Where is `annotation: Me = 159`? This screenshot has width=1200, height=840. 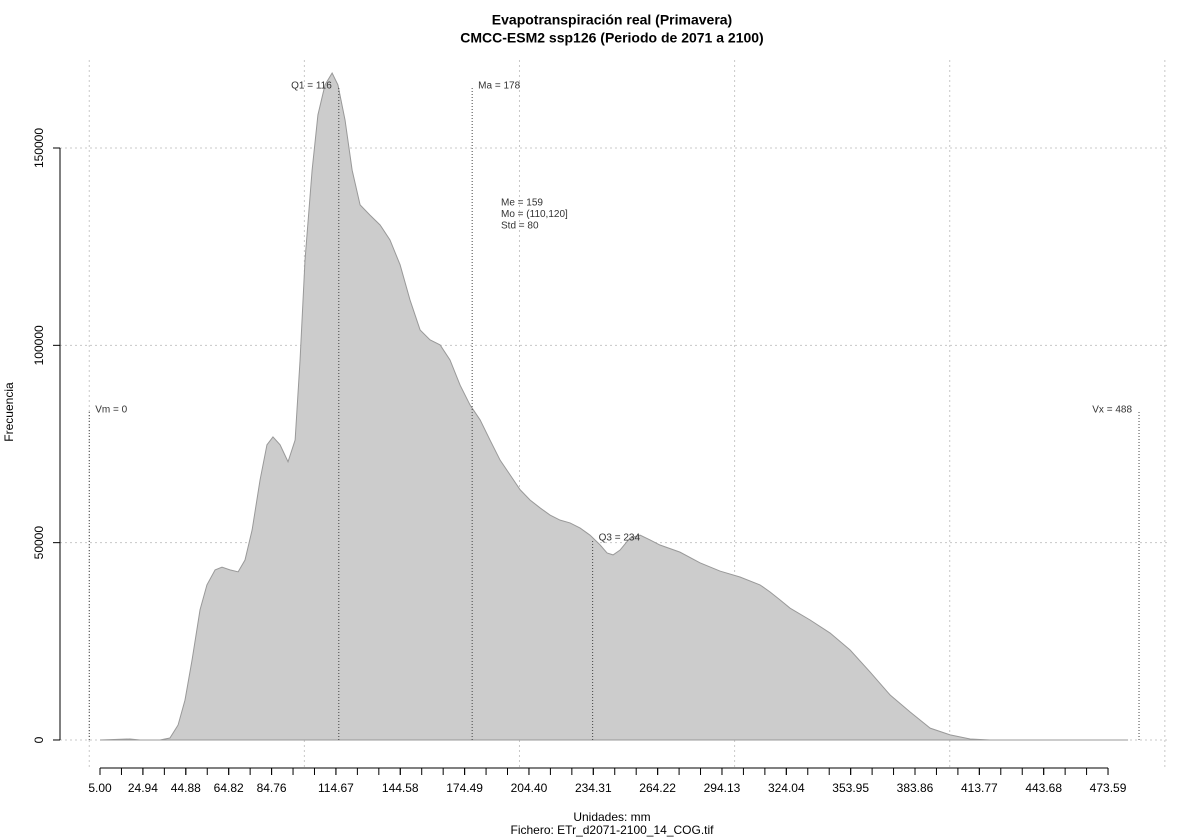
annotation: Me = 159 is located at coordinates (522, 203).